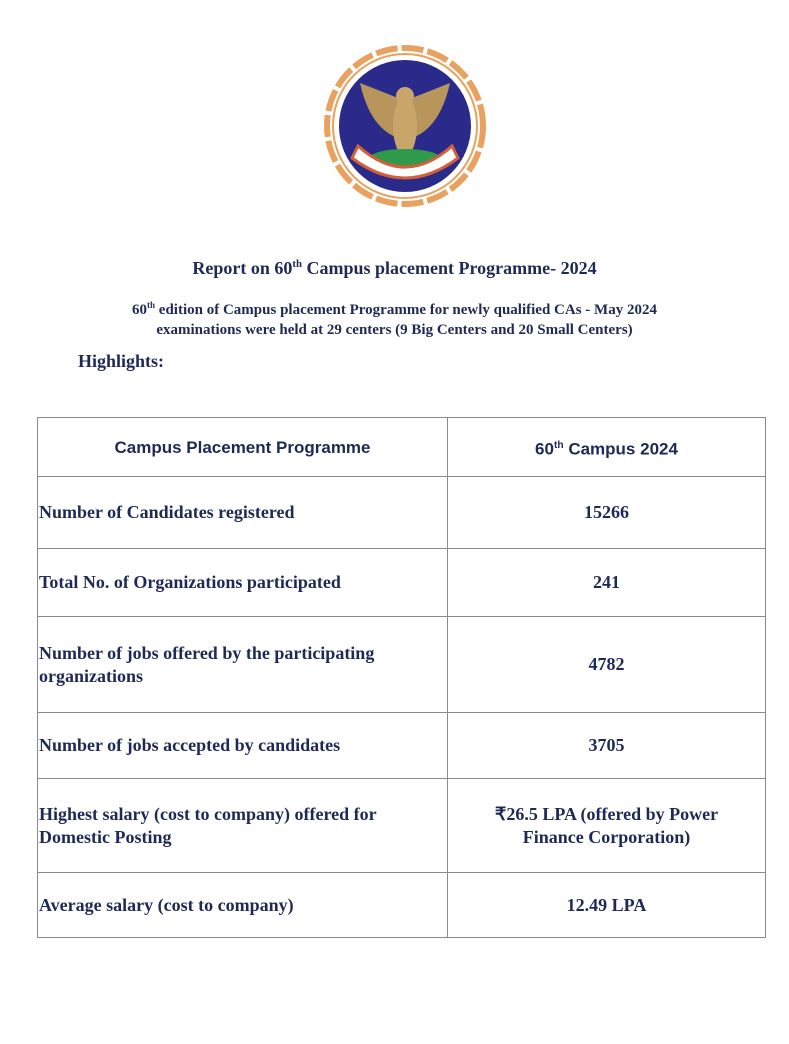 This screenshot has width=789, height=1044. I want to click on header-col2: 60th Campus 2024, so click(606, 447).